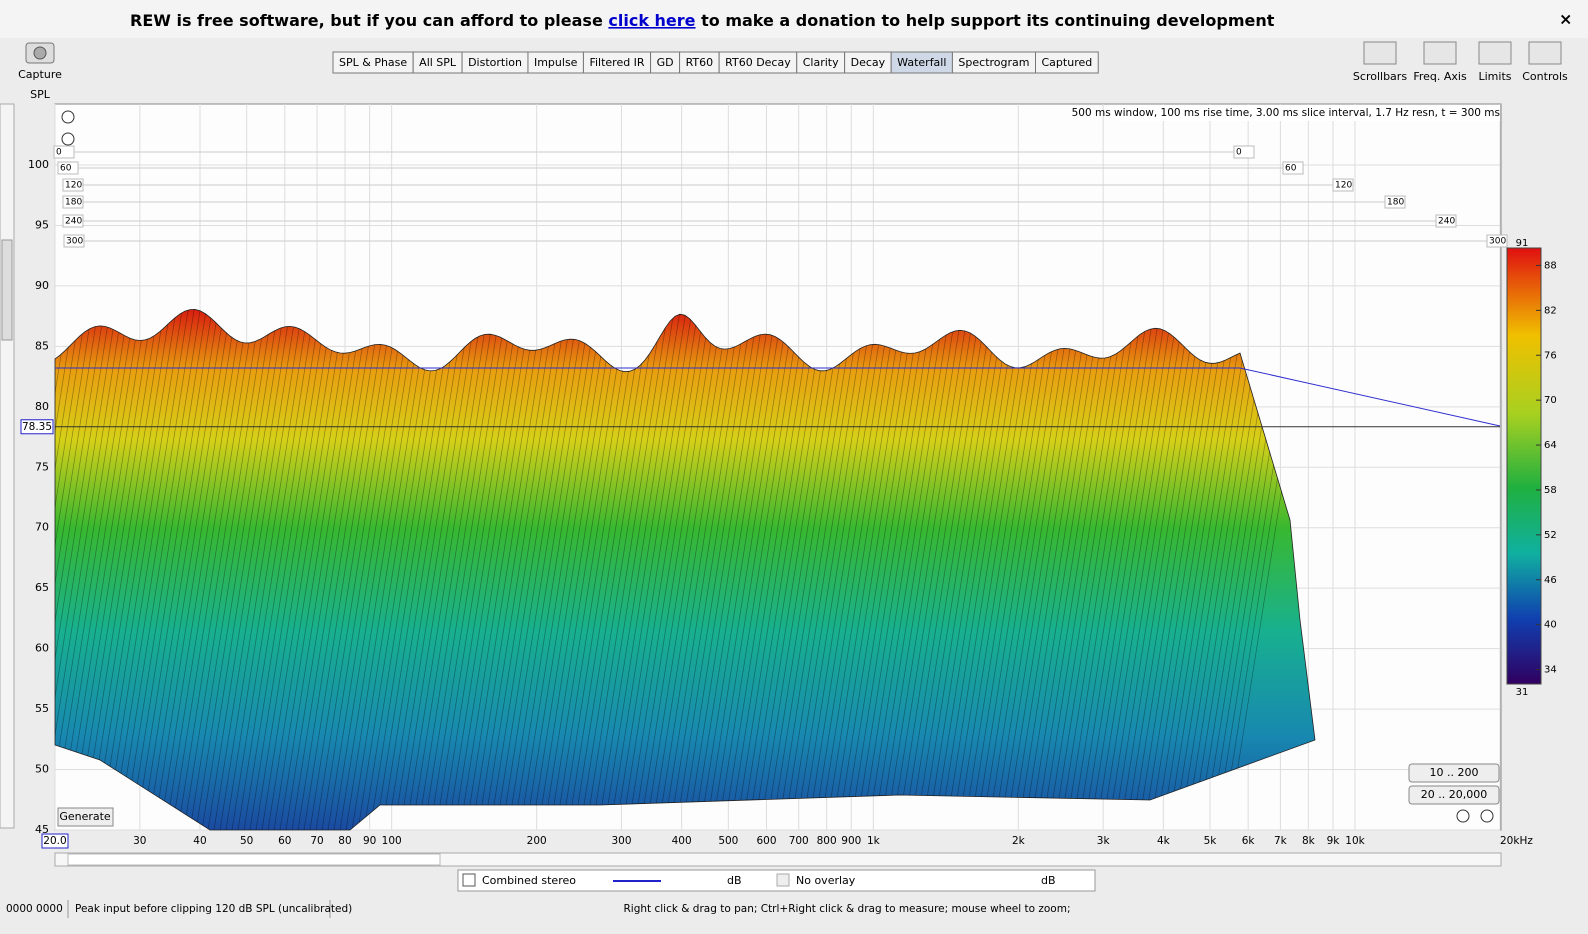 The image size is (1588, 934). What do you see at coordinates (665, 62) in the screenshot?
I see `tab-label: GD` at bounding box center [665, 62].